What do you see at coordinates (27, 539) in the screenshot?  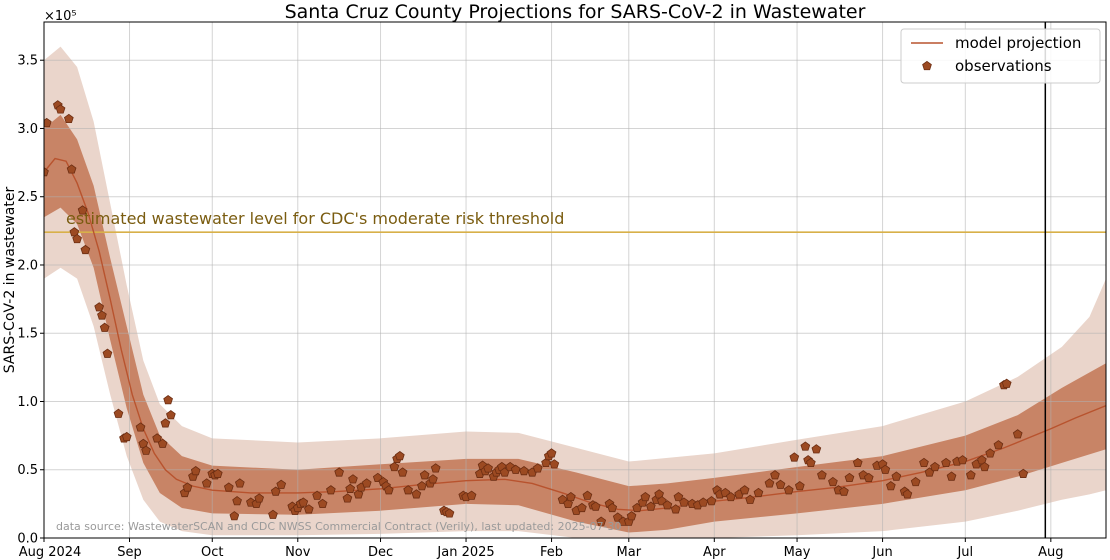 I see `y-tick-label: 0.0` at bounding box center [27, 539].